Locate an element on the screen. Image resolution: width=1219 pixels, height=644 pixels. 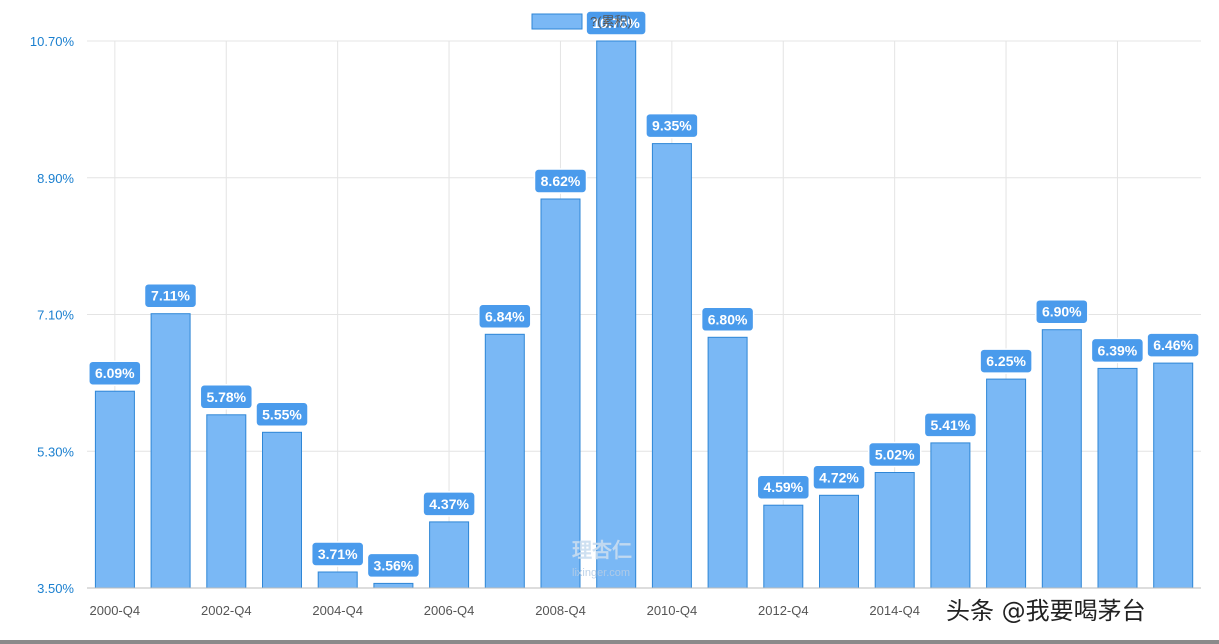
data-label: 4.59% is located at coordinates (783, 487).